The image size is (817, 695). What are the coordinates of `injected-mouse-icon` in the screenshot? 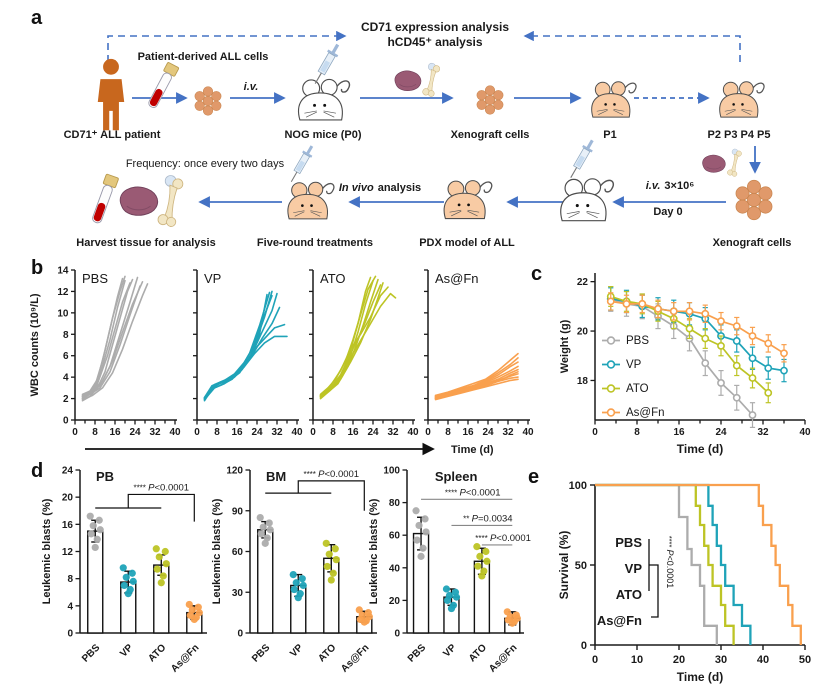 It's located at (587, 199).